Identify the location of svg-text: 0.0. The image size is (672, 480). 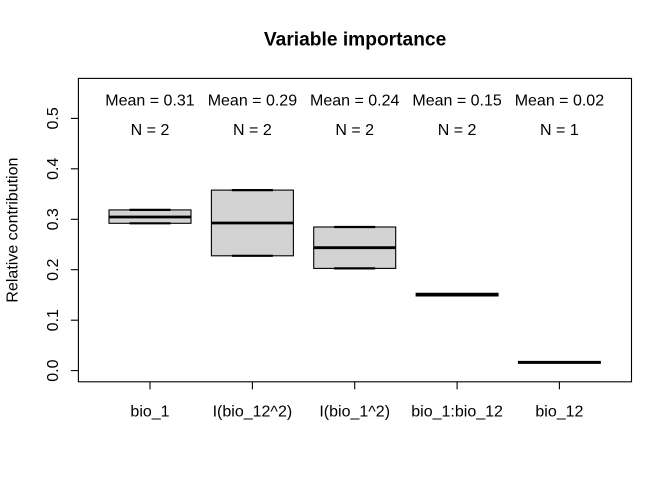
(53, 370).